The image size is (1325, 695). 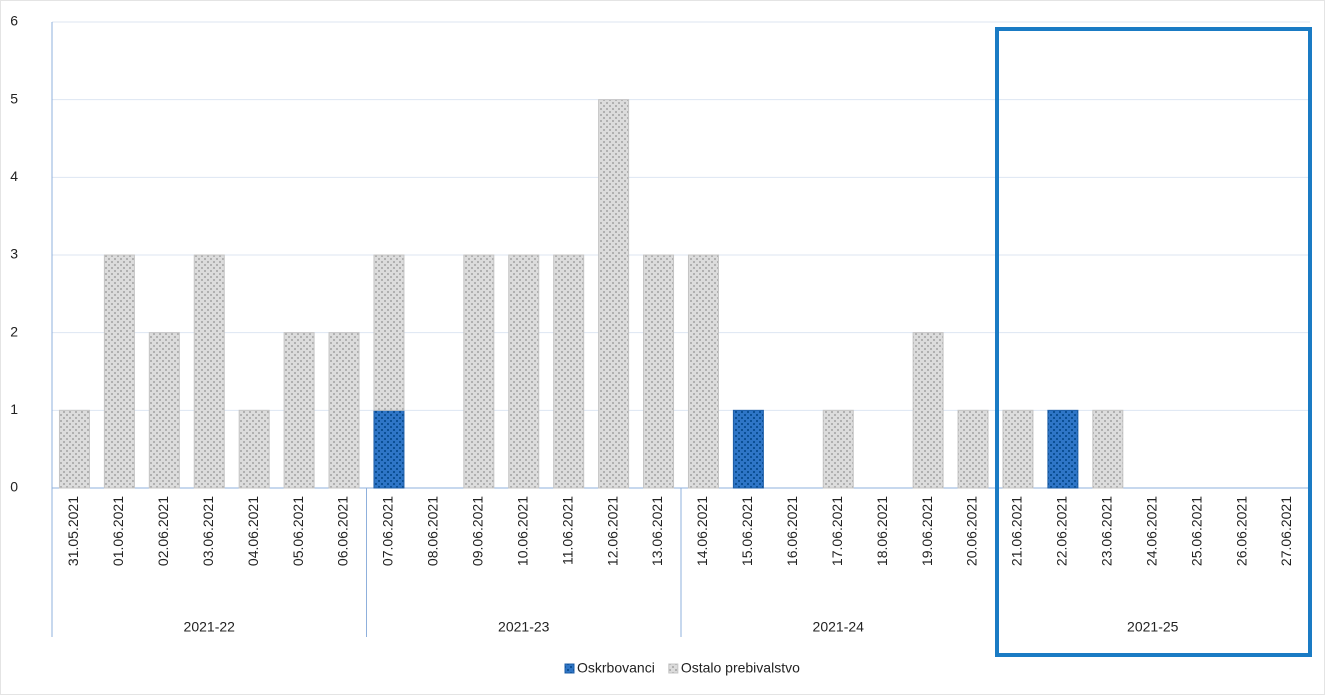 I want to click on x-tick-label: 03.06.2021, so click(x=208, y=531).